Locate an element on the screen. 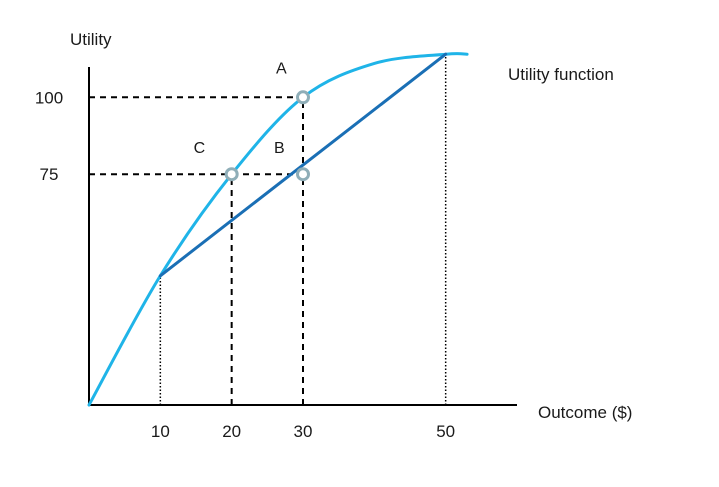 Image resolution: width=719 pixels, height=487 pixels. x-tick-label-50: 50 is located at coordinates (445, 431).